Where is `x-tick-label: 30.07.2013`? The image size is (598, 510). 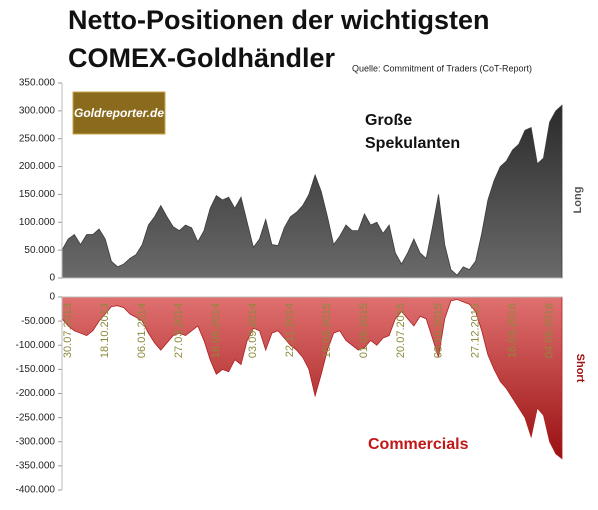
x-tick-label: 30.07.2013 is located at coordinates (68, 330).